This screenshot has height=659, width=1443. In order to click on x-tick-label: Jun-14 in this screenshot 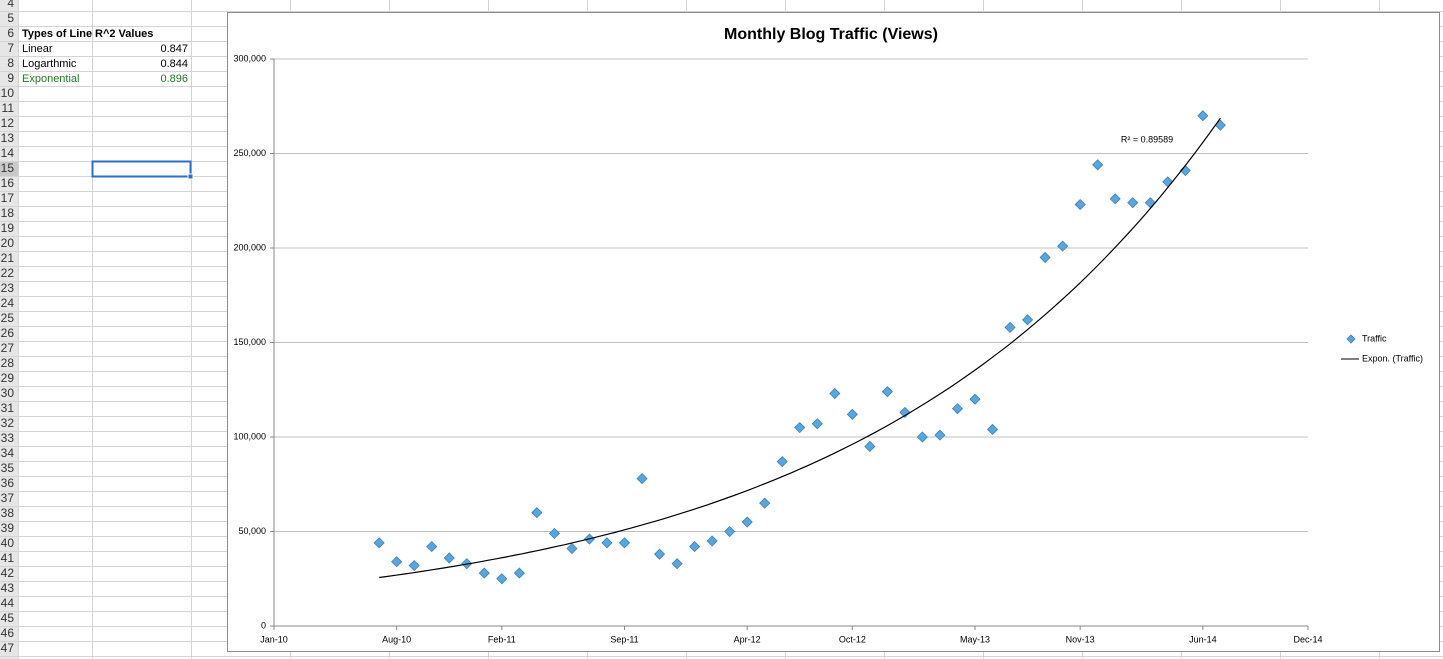, I will do `click(1203, 639)`.